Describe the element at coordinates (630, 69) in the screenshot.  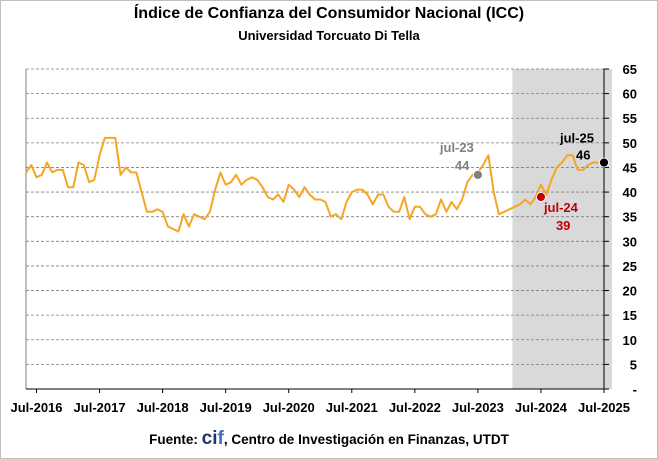
I see `y-tick-label: 65` at that location.